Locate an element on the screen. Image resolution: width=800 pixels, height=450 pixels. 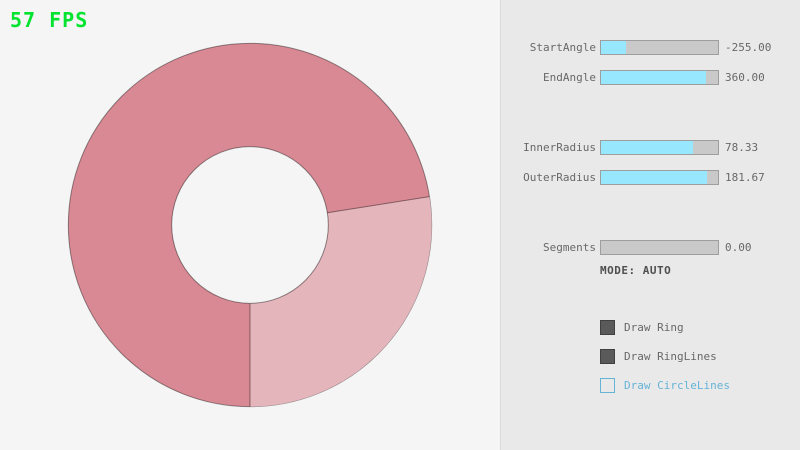
slider-row-outer-radius: OuterRadius 181.67 is located at coordinates (650, 177).